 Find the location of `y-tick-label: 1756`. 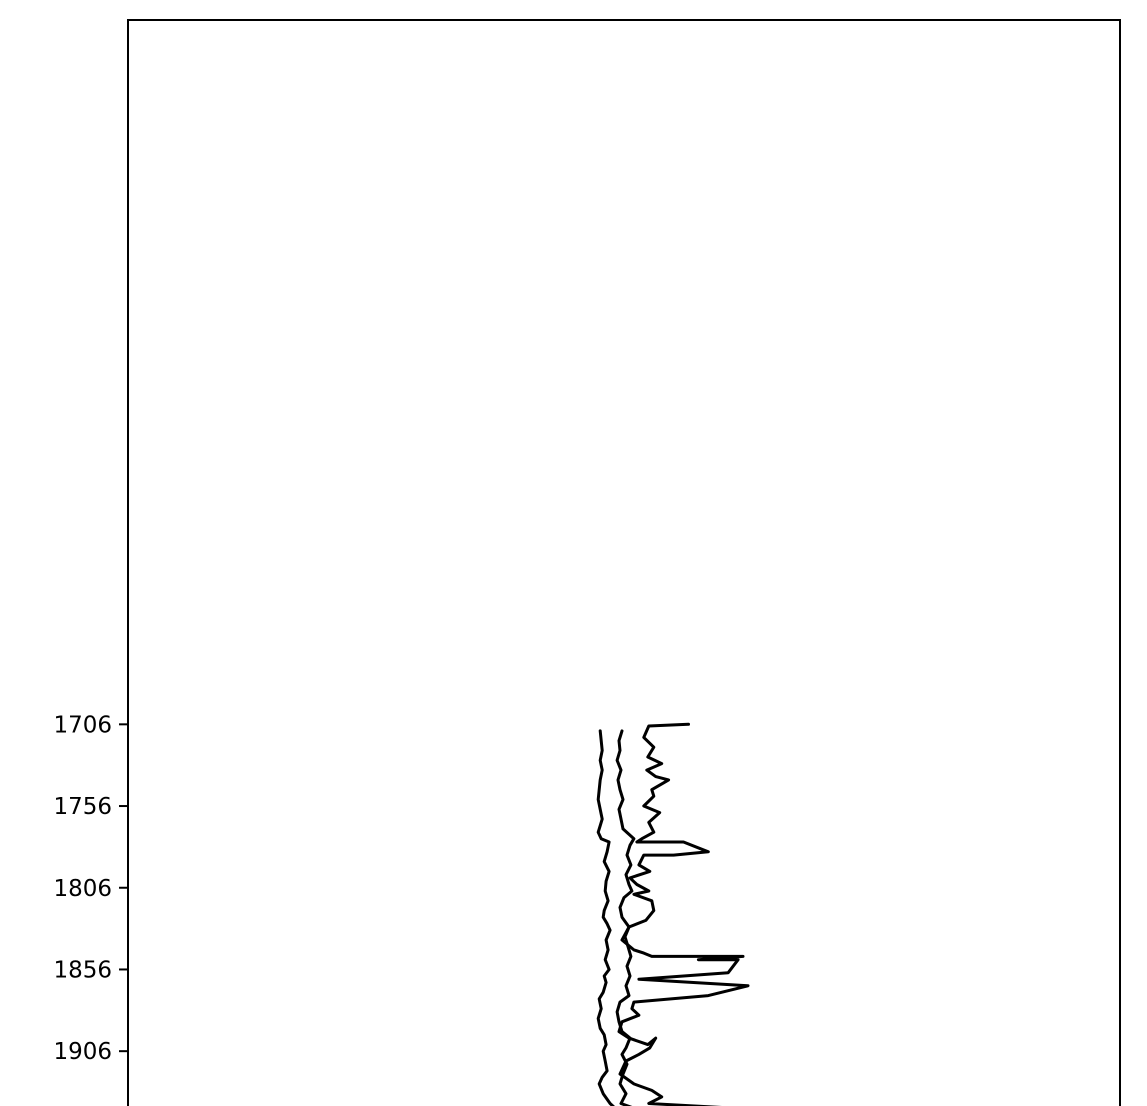

y-tick-label: 1756 is located at coordinates (82, 807).